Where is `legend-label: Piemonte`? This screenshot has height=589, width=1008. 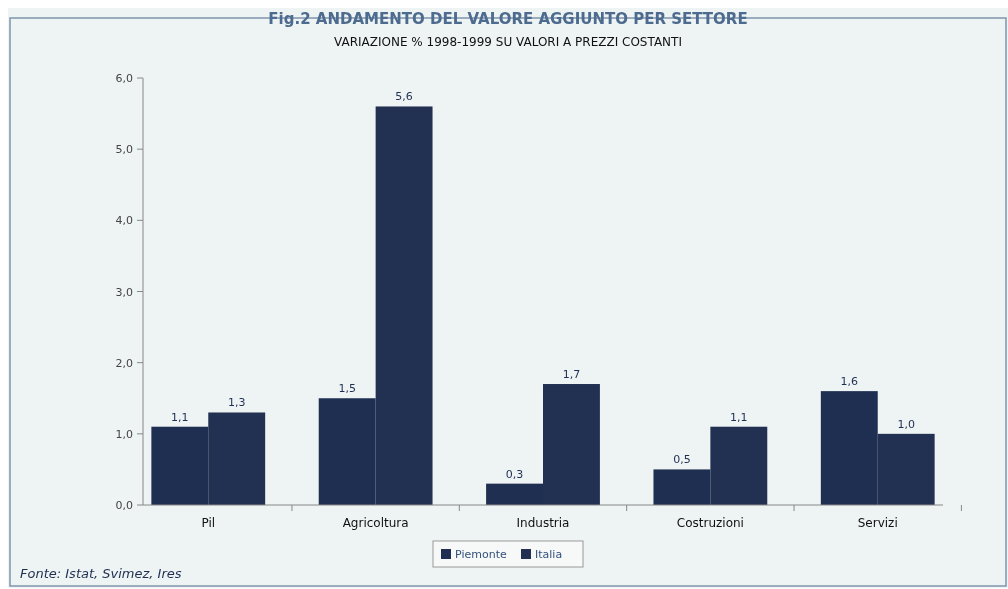 legend-label: Piemonte is located at coordinates (481, 554).